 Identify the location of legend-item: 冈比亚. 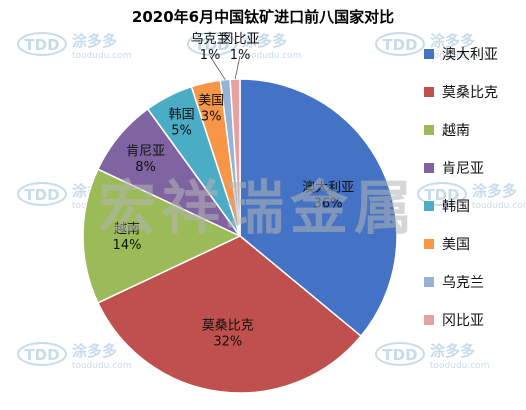
(454, 321).